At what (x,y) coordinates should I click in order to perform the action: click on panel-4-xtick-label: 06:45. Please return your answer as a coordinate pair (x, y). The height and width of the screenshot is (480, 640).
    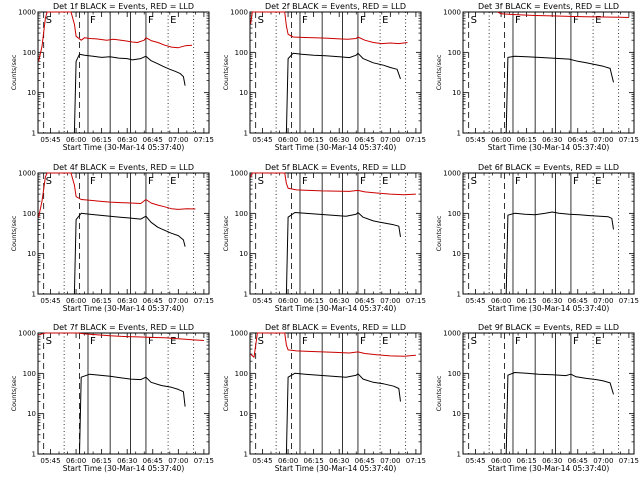
    Looking at the image, I should click on (153, 301).